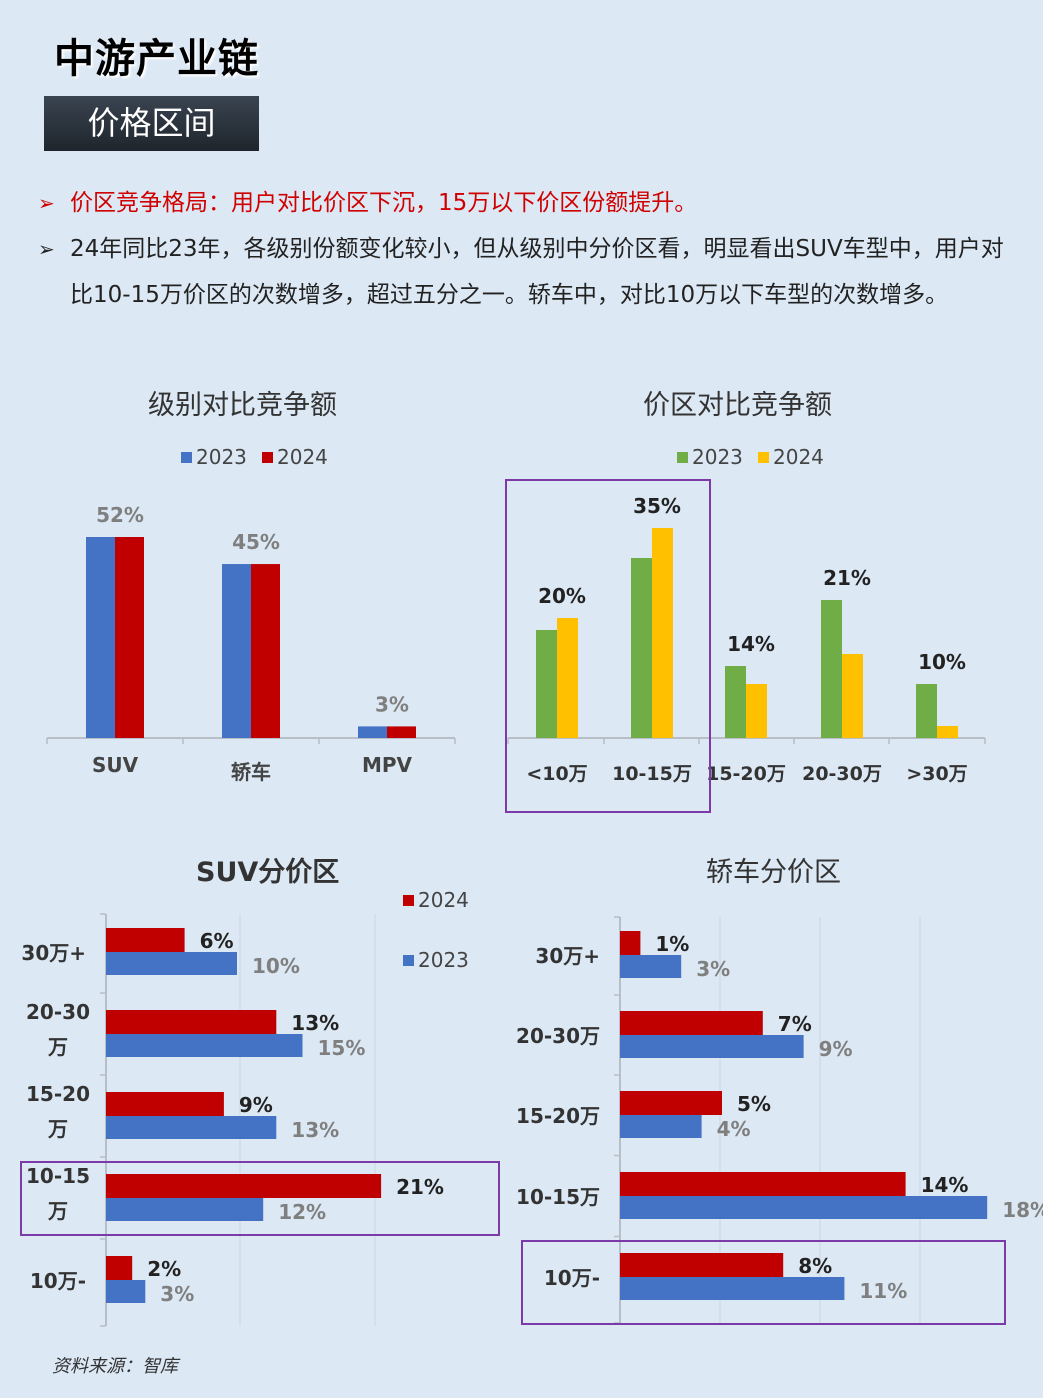 Image resolution: width=1043 pixels, height=1398 pixels. I want to click on data-label-2023: 12%, so click(302, 1212).